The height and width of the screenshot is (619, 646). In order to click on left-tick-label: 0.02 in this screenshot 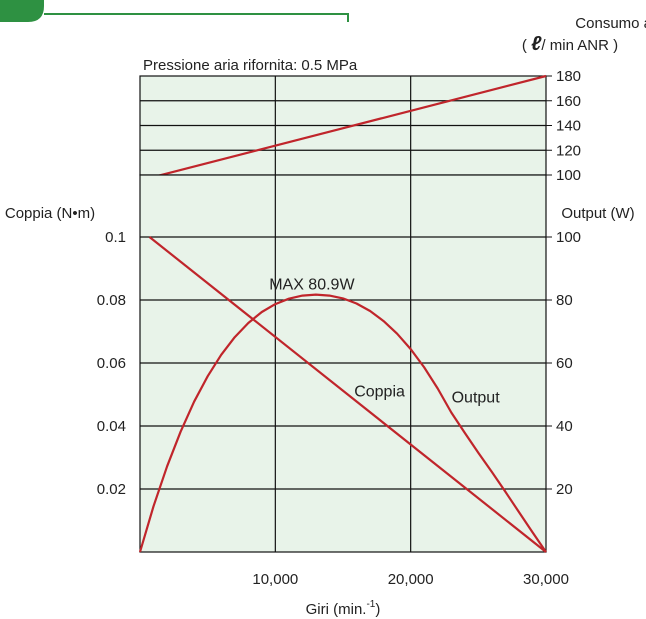, I will do `click(111, 489)`.